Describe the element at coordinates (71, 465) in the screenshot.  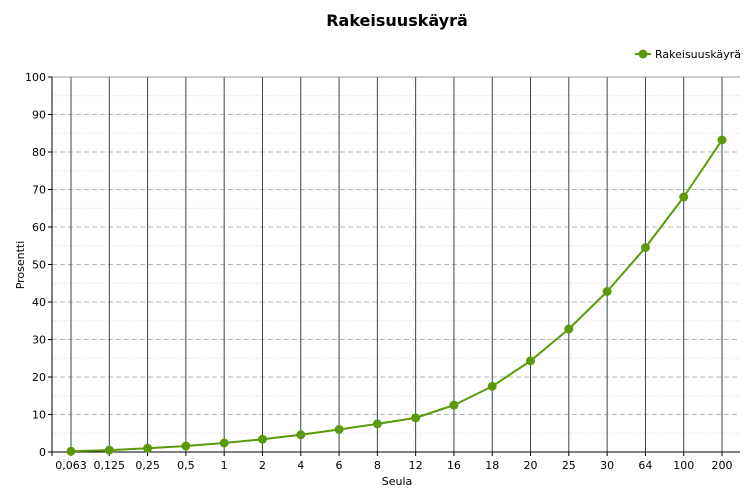
I see `x-tick-label: 0,063` at that location.